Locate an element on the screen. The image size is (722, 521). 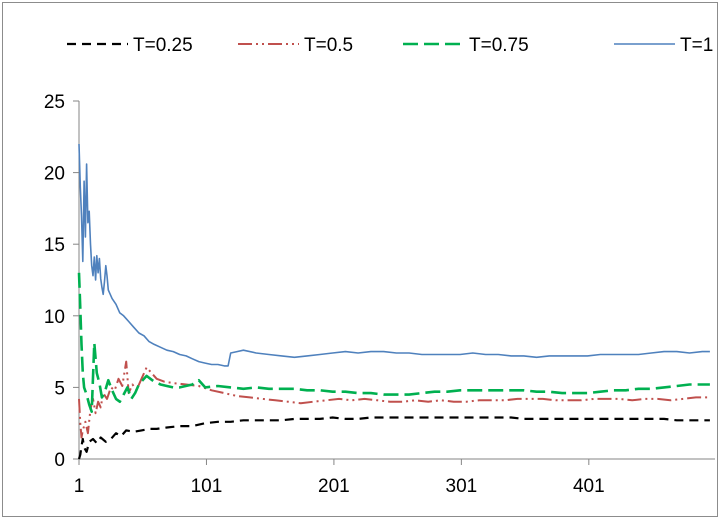
y-tick-label: 15 is located at coordinates (54, 245).